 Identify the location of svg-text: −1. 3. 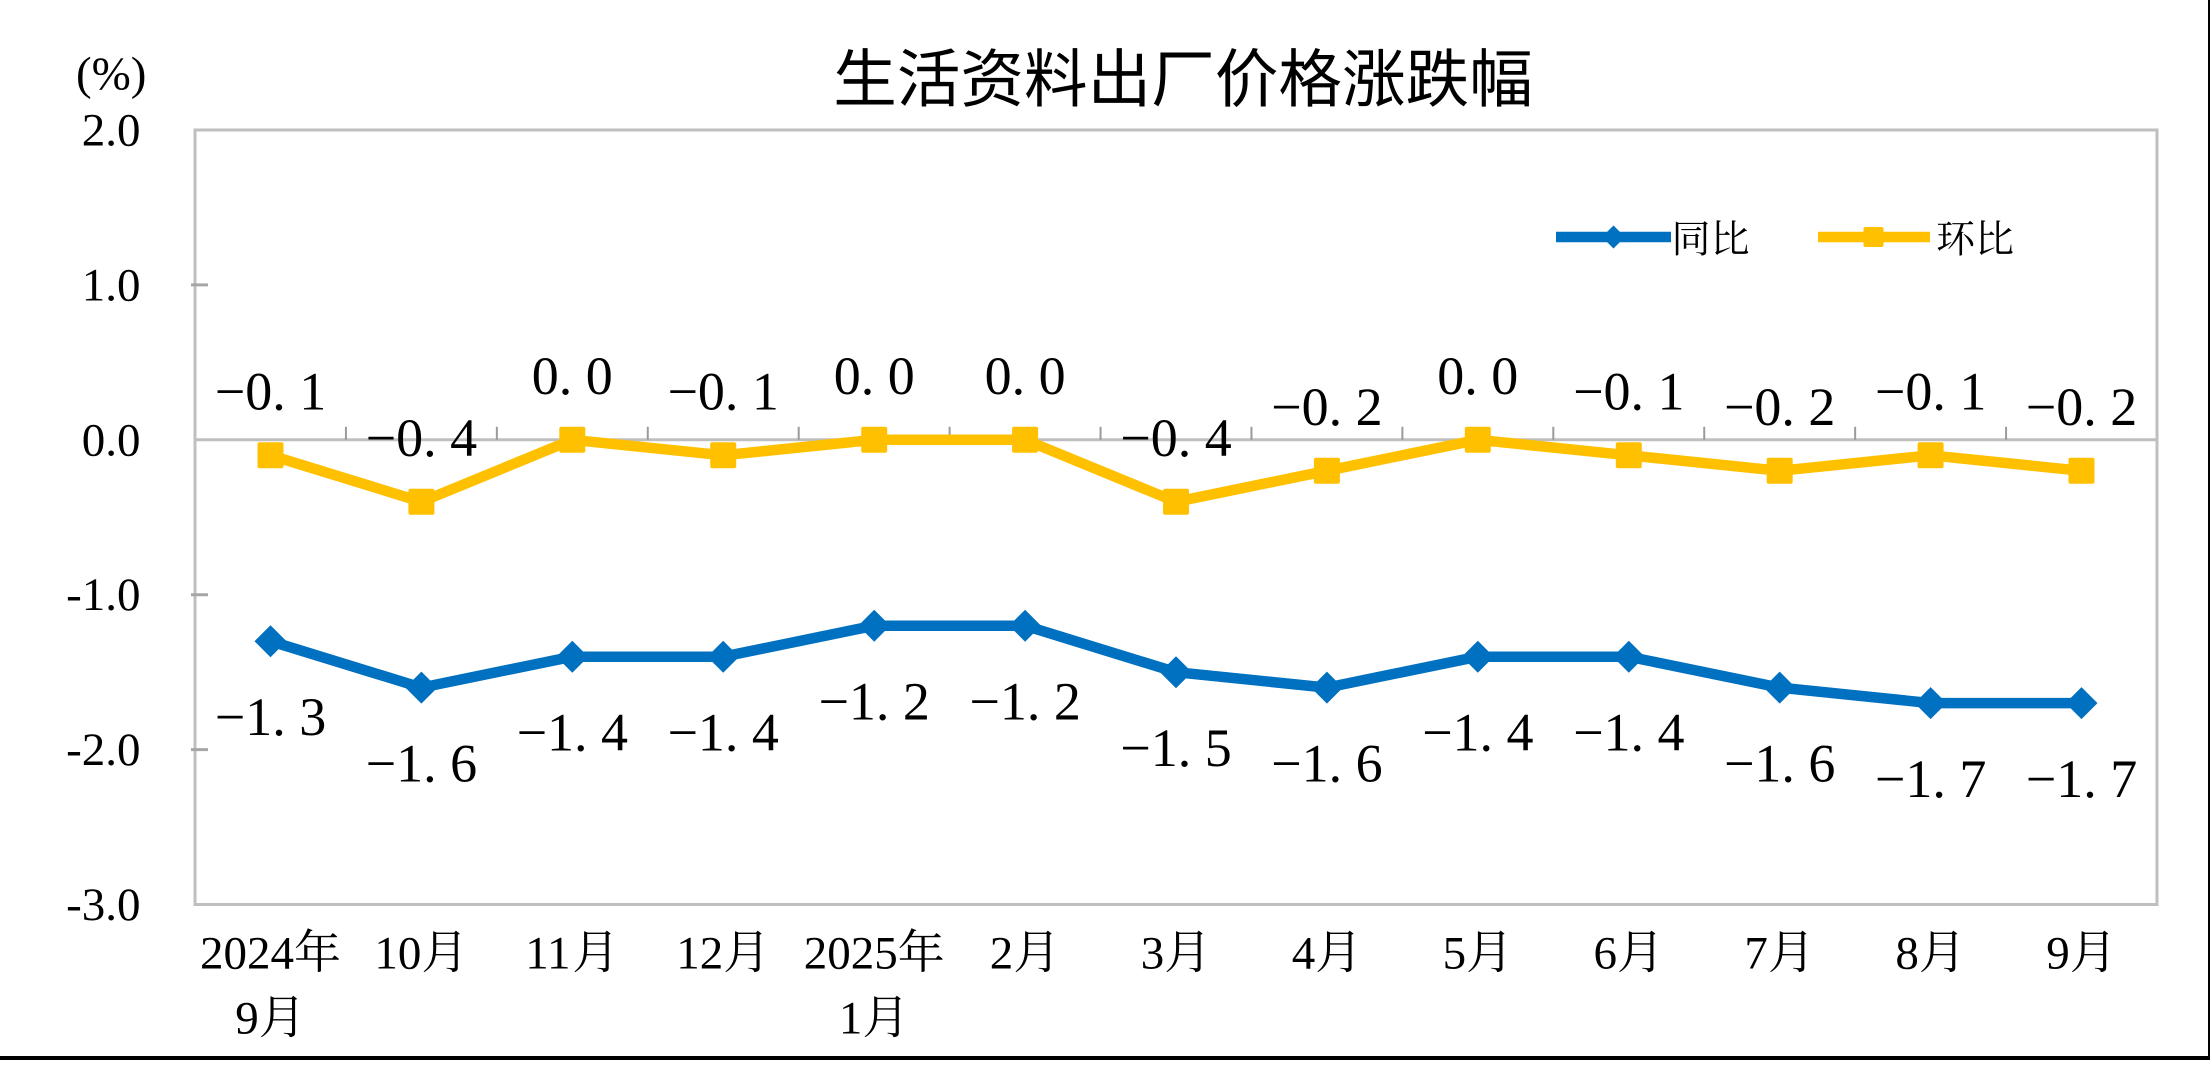
(270, 717).